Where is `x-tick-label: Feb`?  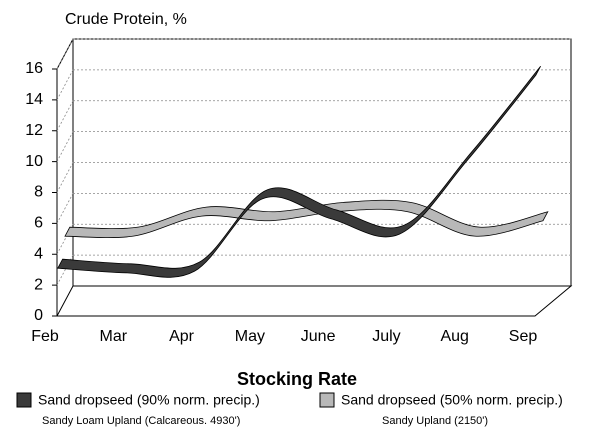
x-tick-label: Feb is located at coordinates (45, 336).